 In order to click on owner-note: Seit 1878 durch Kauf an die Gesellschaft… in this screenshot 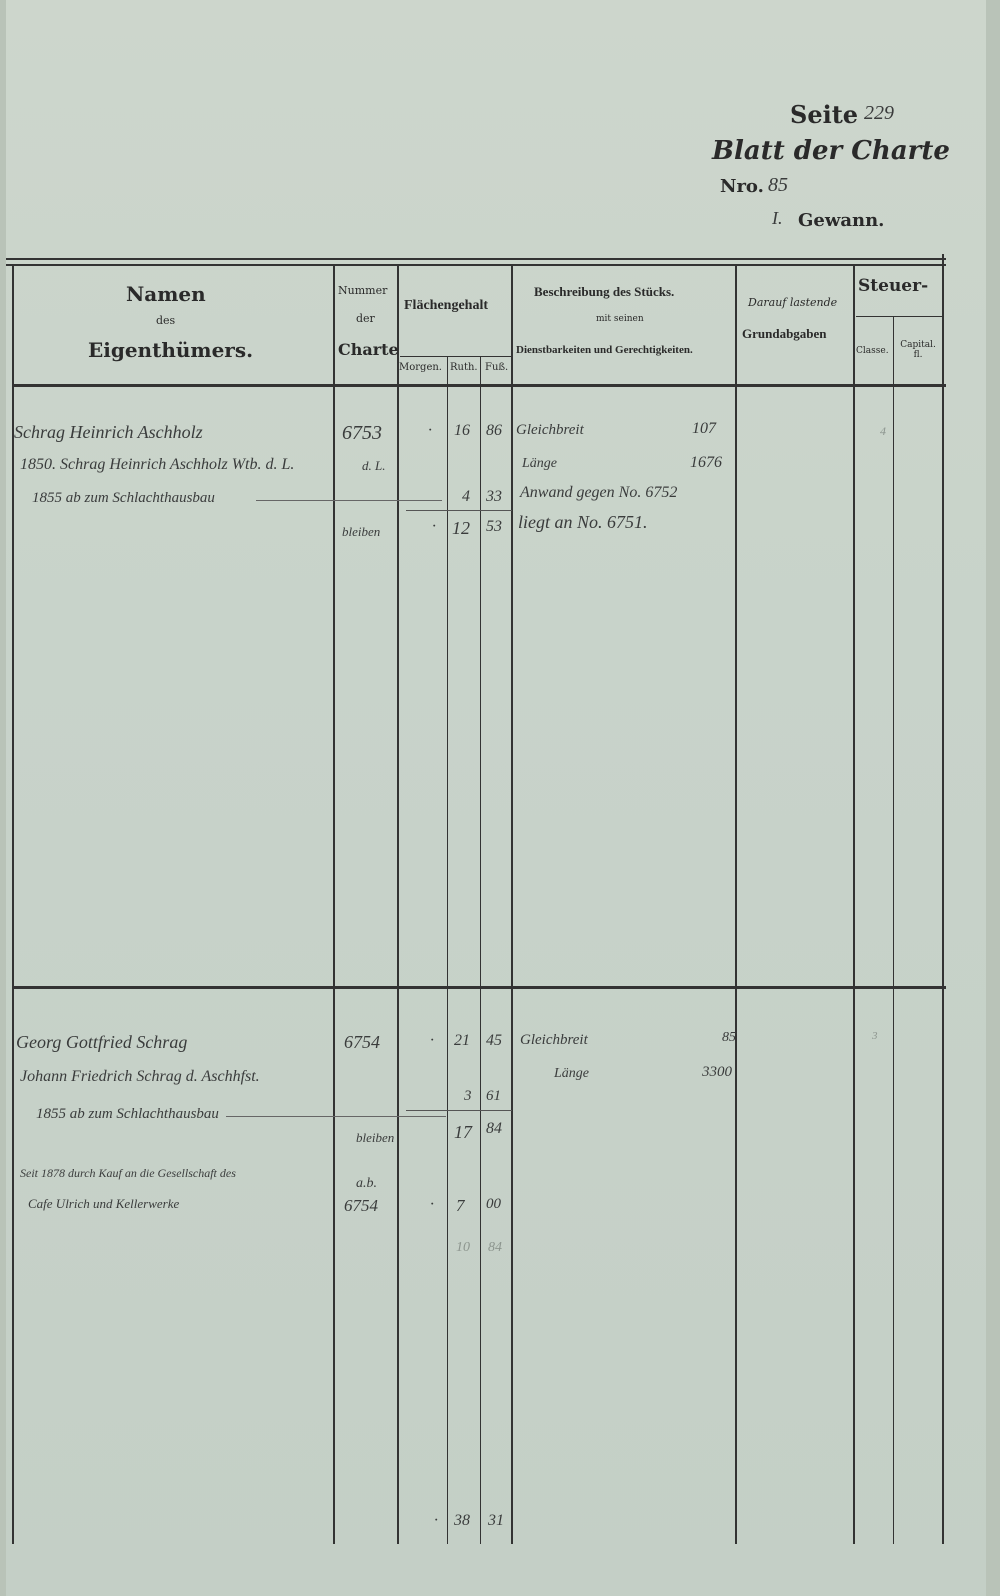, I will do `click(128, 1173)`.